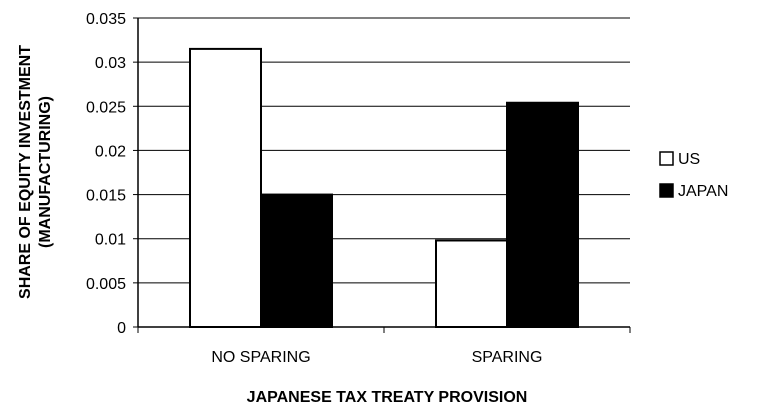 The image size is (757, 409). Describe the element at coordinates (666, 158) in the screenshot. I see `legend-swatch-us` at that location.